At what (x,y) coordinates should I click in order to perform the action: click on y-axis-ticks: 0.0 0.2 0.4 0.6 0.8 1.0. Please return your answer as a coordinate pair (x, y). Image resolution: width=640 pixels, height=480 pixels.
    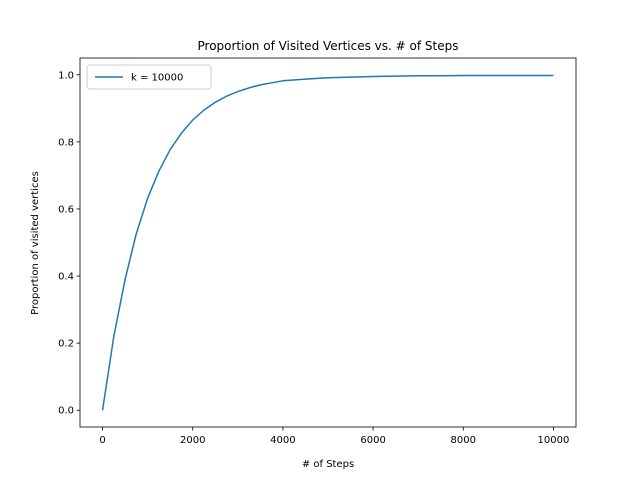
    Looking at the image, I should click on (69, 243).